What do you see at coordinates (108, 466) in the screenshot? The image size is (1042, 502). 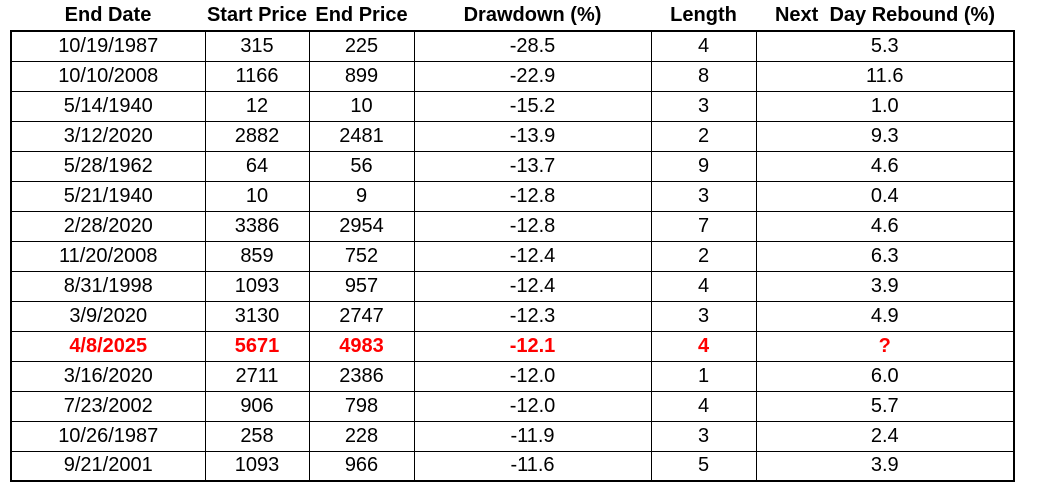 I see `table-cell: 9/21/2001` at bounding box center [108, 466].